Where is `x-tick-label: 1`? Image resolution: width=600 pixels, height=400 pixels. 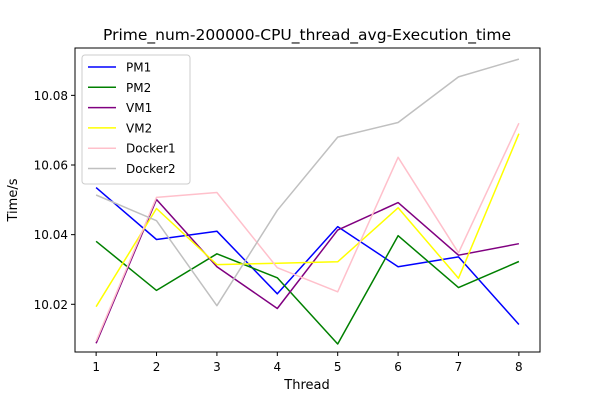
x-tick-label: 1 is located at coordinates (96, 367).